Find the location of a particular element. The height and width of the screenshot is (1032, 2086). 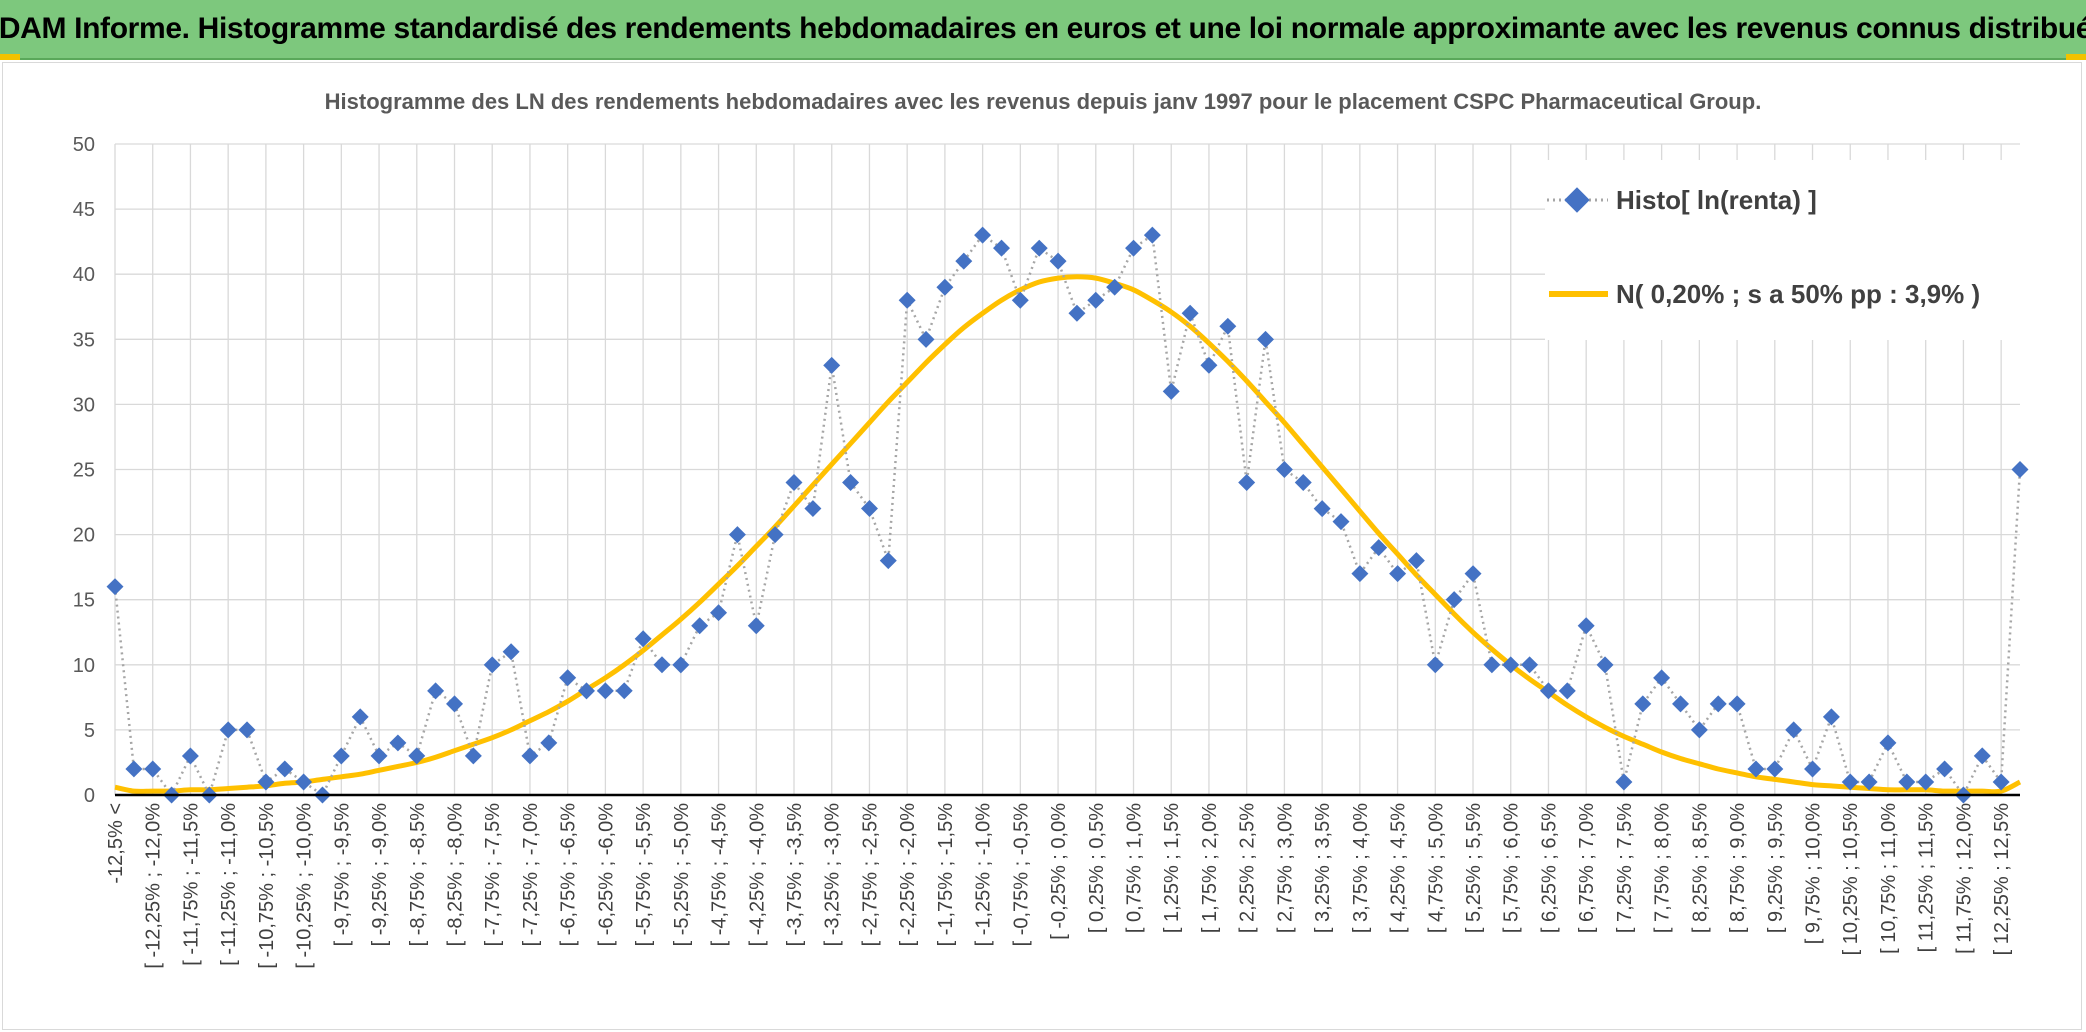

x-tick-label: [ 7,25% ; 7,5% is located at coordinates (1625, 868).